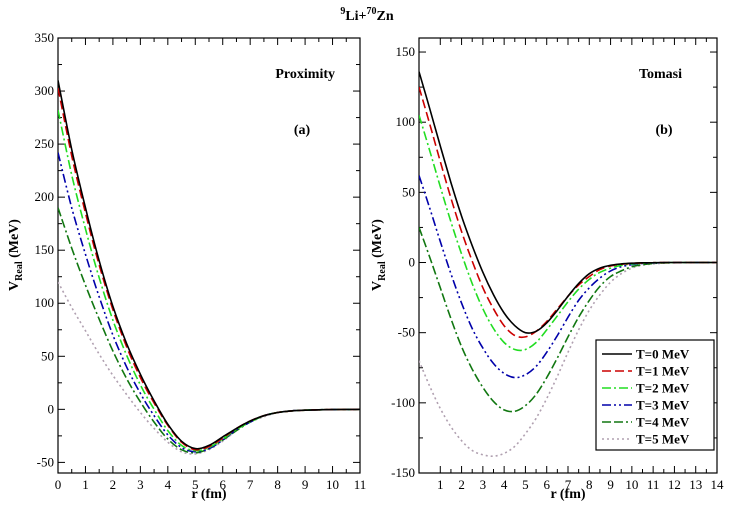 The height and width of the screenshot is (513, 735). I want to click on x-tick-label-b-12: 12, so click(674, 484).